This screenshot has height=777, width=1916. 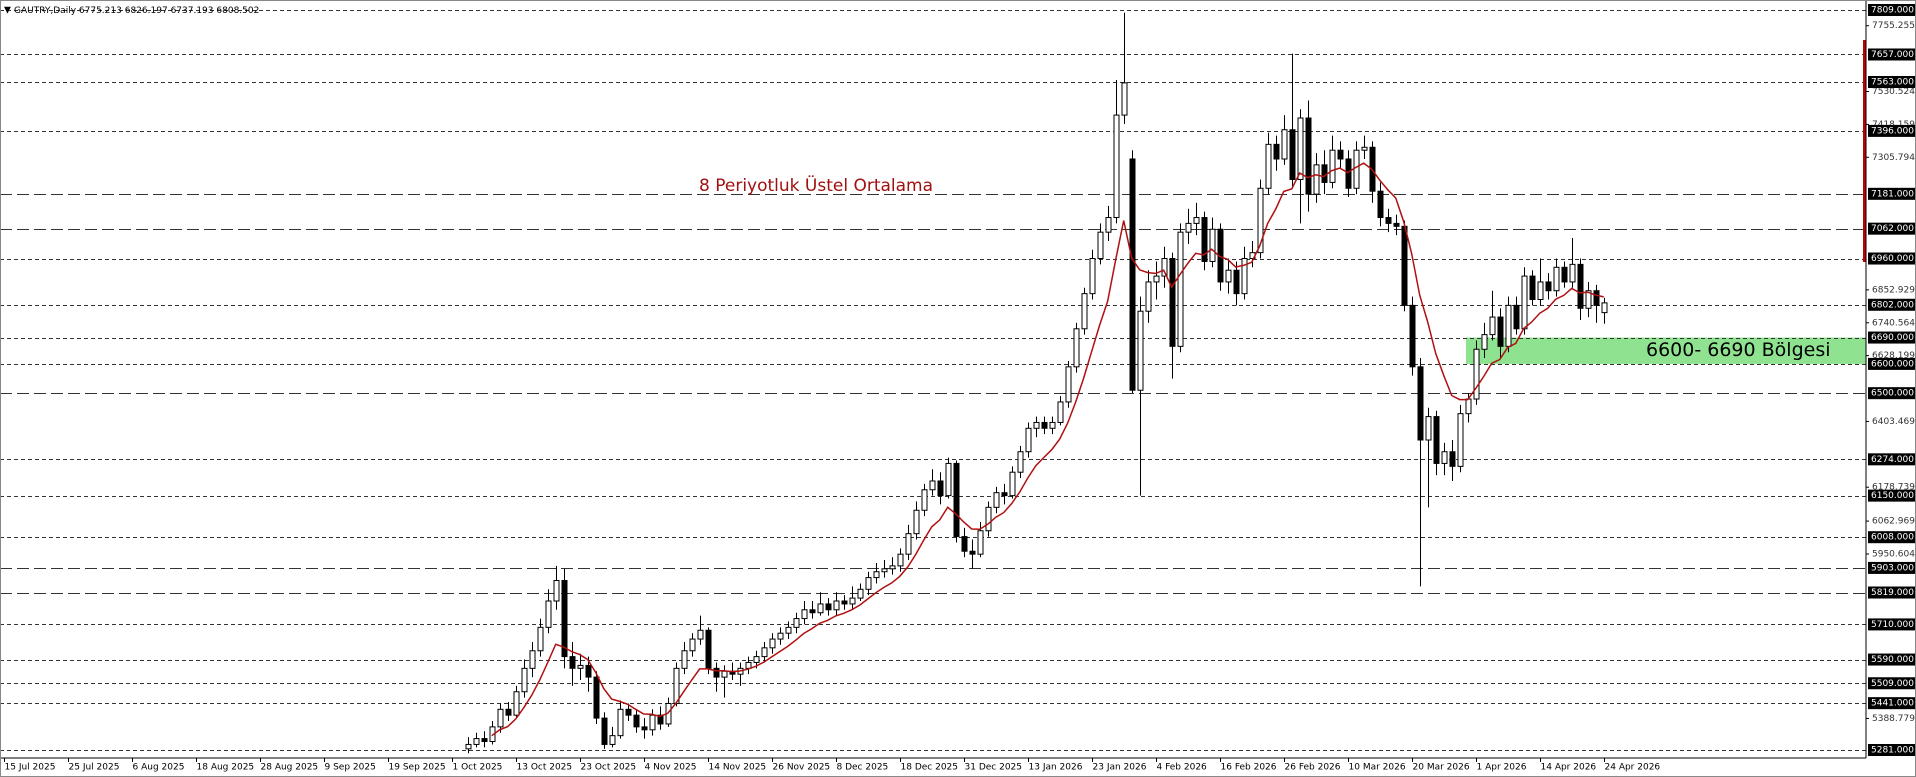 I want to click on x-tick-label: 28 Aug 2025, so click(x=290, y=768).